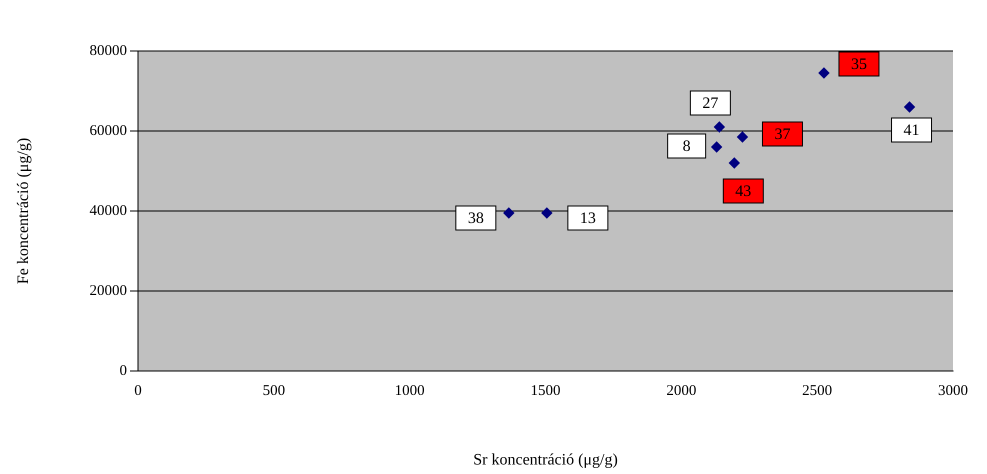 Image resolution: width=987 pixels, height=474 pixels. What do you see at coordinates (545, 390) in the screenshot?
I see `x-tick-label: 1500` at bounding box center [545, 390].